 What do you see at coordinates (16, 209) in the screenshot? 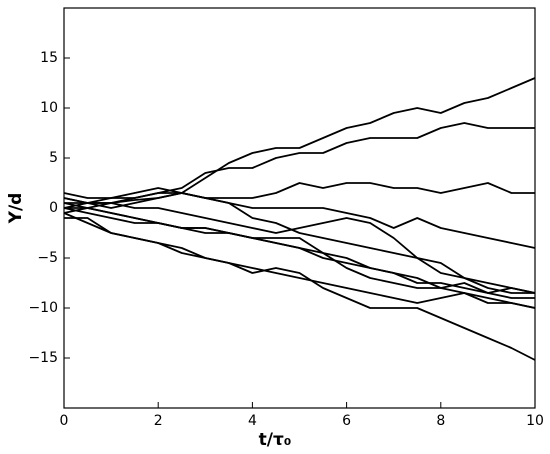
I see `y-axis-label: Y/d` at bounding box center [16, 209].